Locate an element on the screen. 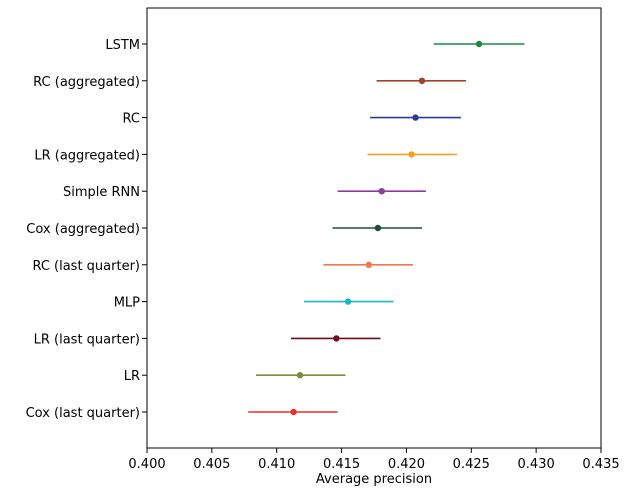 The width and height of the screenshot is (632, 488). x-tick-label: 0.405 is located at coordinates (211, 464).